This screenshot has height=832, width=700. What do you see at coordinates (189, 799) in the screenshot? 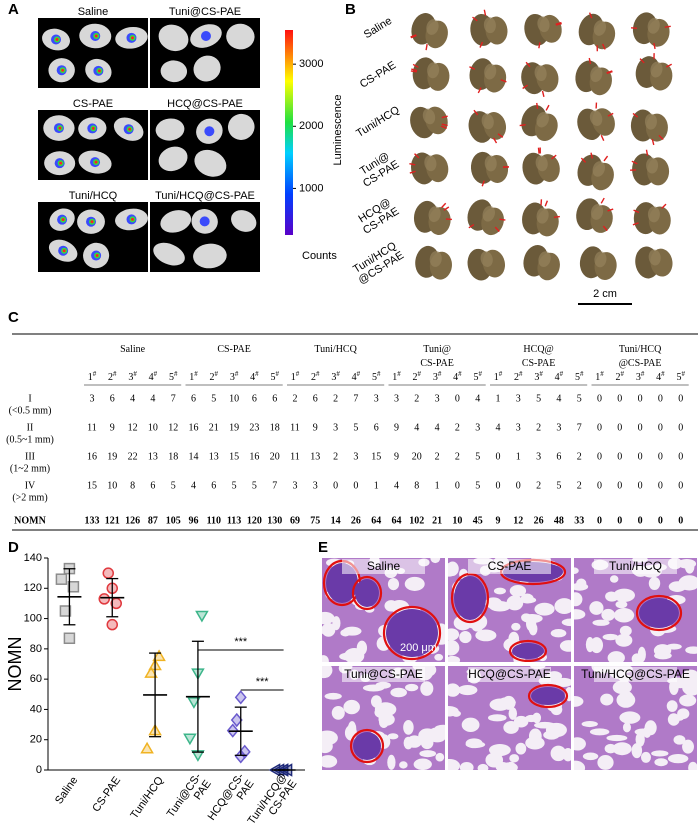
I see `x-tick-label: Tuni@CS-PAE` at bounding box center [189, 799].